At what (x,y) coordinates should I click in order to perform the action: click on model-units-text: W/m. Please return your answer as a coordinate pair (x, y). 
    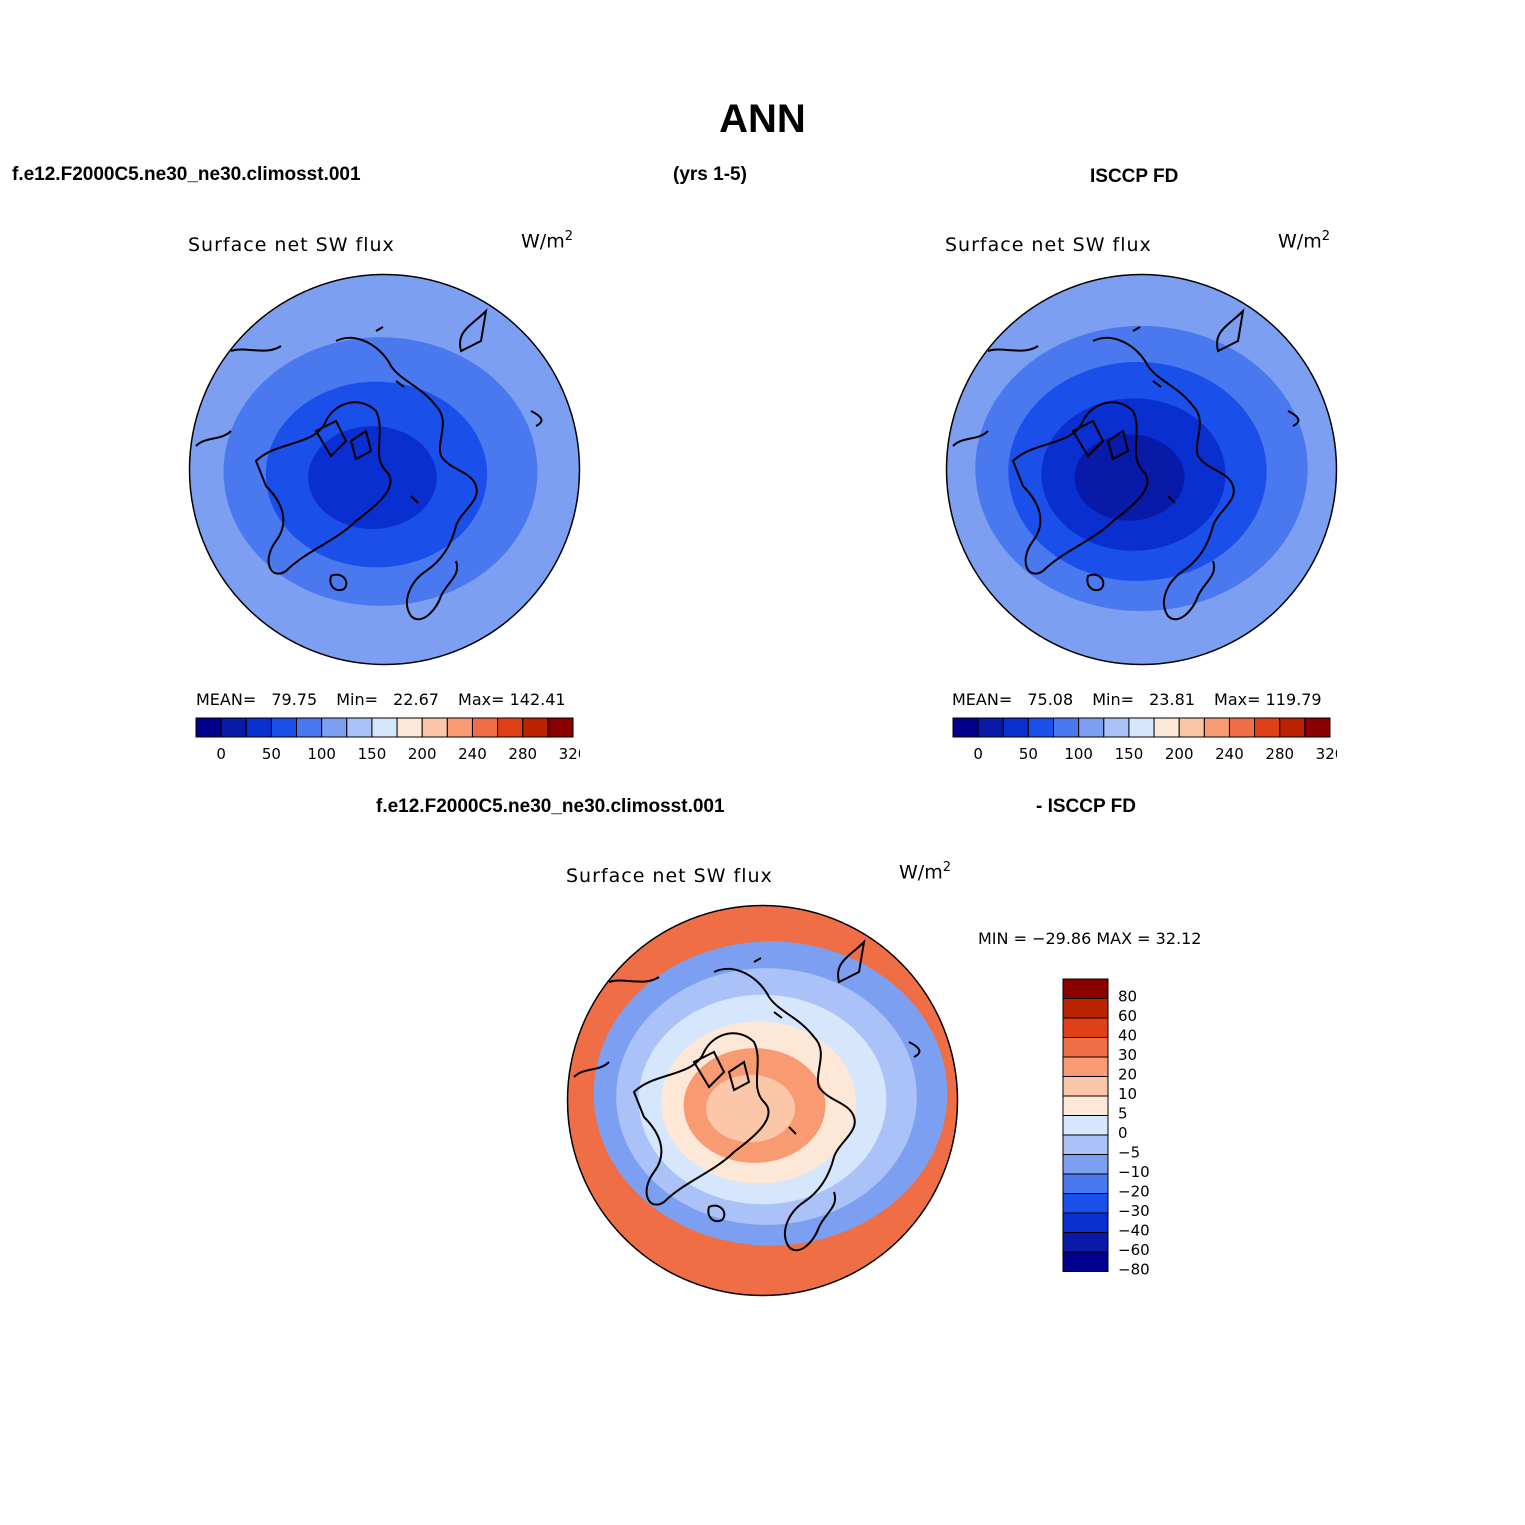
    Looking at the image, I should click on (543, 241).